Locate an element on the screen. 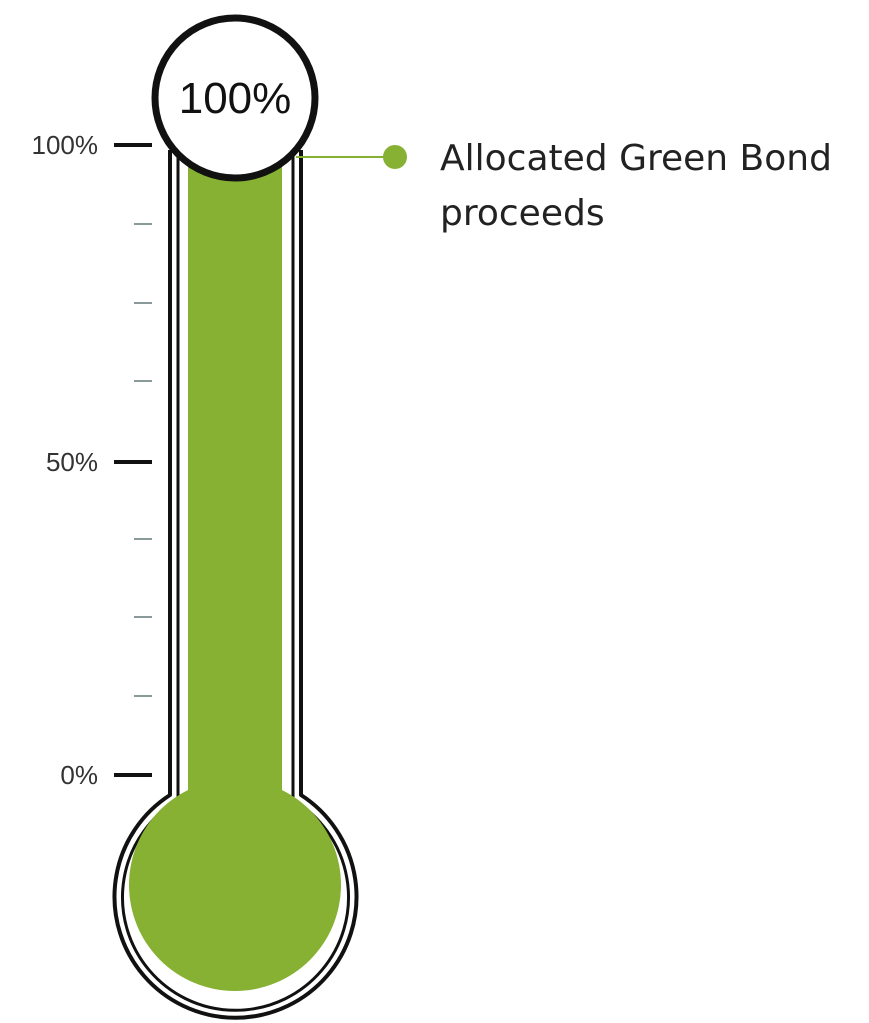  value-badge-label: 100% is located at coordinates (235, 98).